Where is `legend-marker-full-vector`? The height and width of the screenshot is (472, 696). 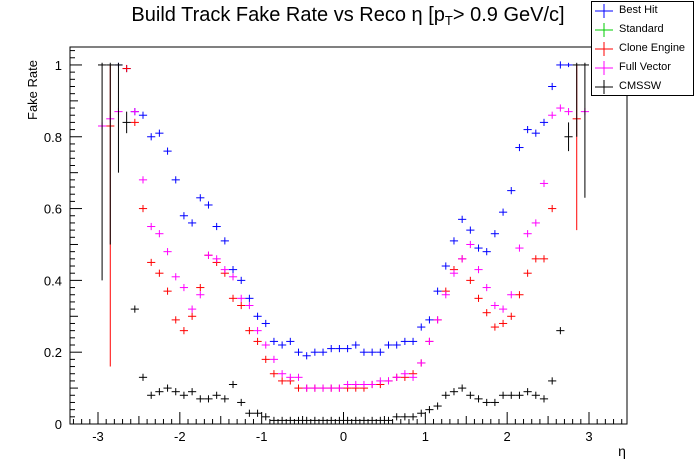
legend-marker-full-vector is located at coordinates (604, 68).